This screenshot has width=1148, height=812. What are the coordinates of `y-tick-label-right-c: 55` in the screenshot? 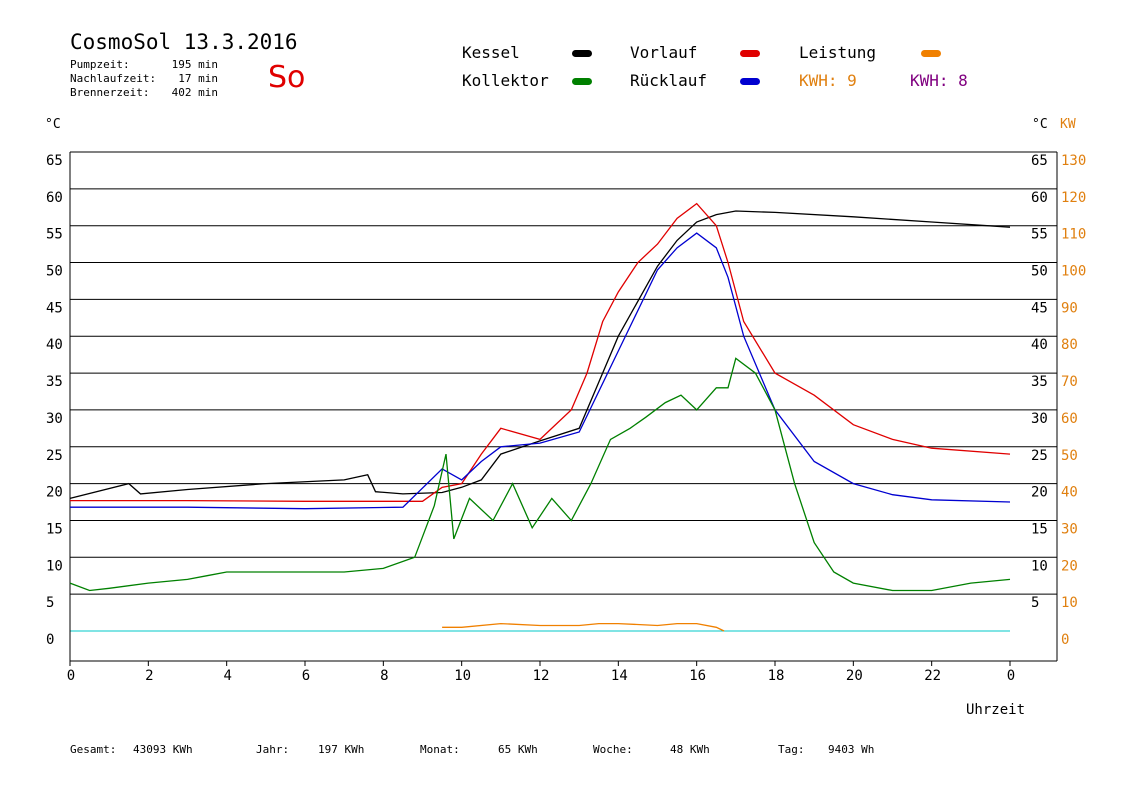 It's located at (1039, 235).